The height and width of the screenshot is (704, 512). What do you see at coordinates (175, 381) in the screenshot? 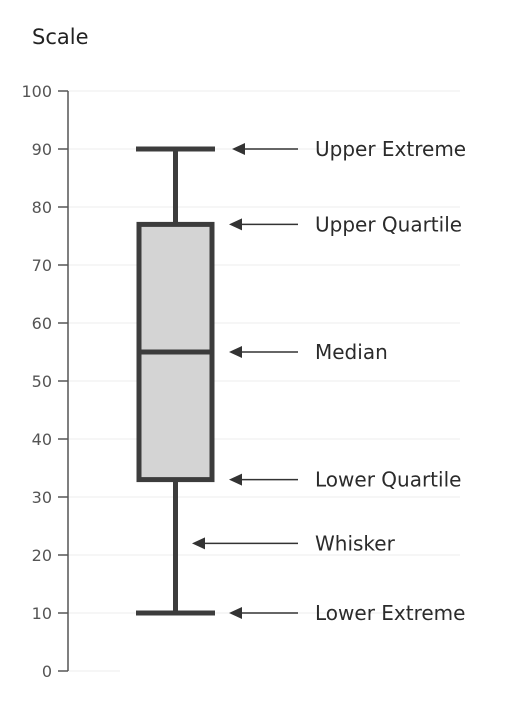
I see `boxplot` at bounding box center [175, 381].